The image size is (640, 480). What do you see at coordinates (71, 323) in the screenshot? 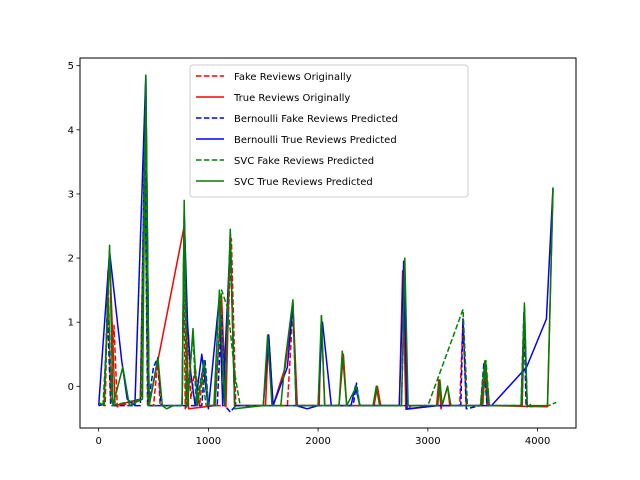
I see `y-tick-label-1: 1` at bounding box center [71, 323].